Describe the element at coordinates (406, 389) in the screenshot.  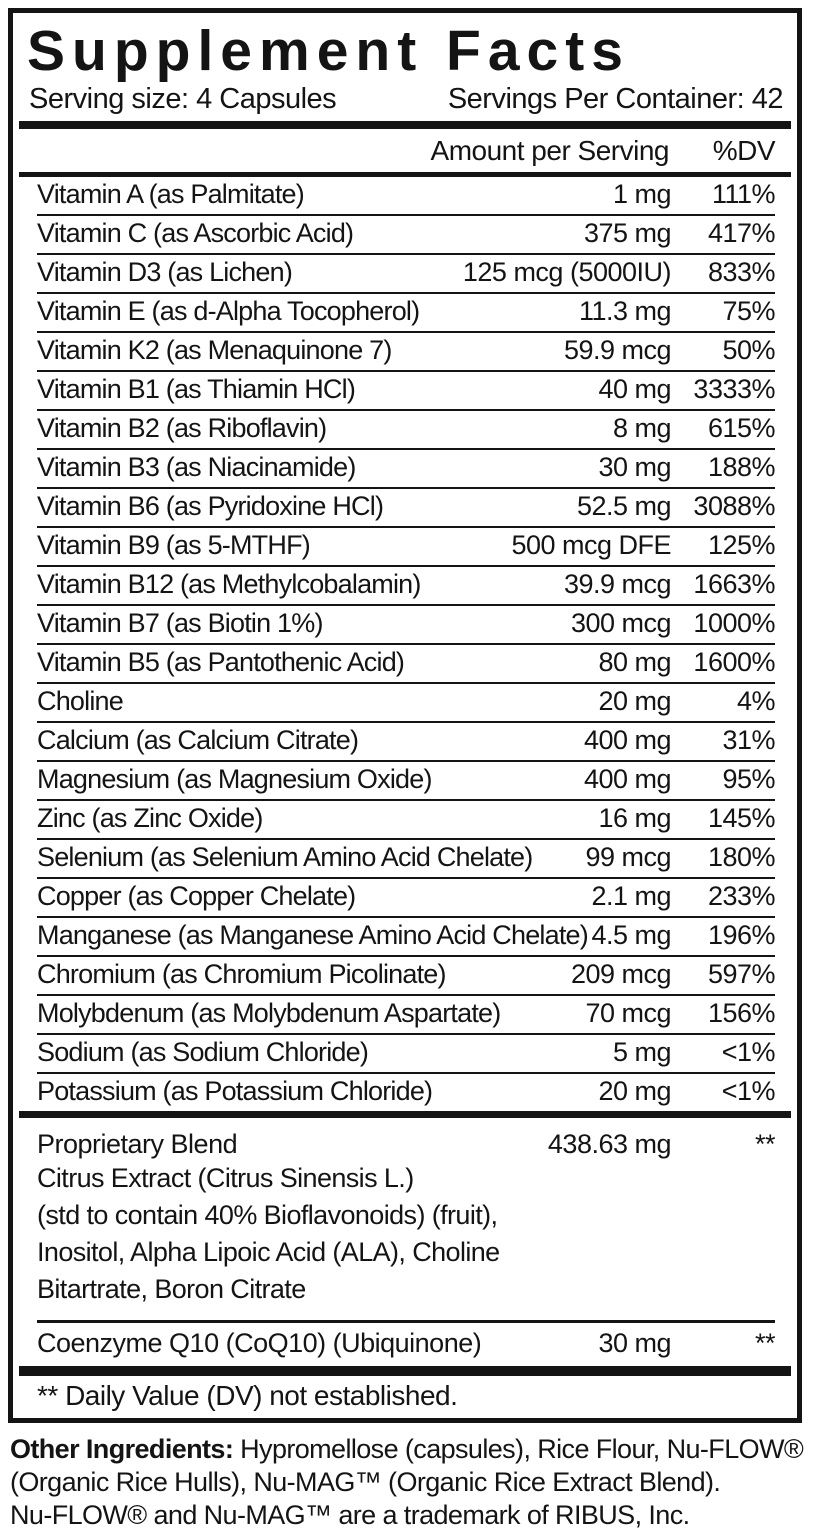
I see `nutrient-row: Vitamin B1 (as Thiamin HCl) 40 mg 3333%` at that location.